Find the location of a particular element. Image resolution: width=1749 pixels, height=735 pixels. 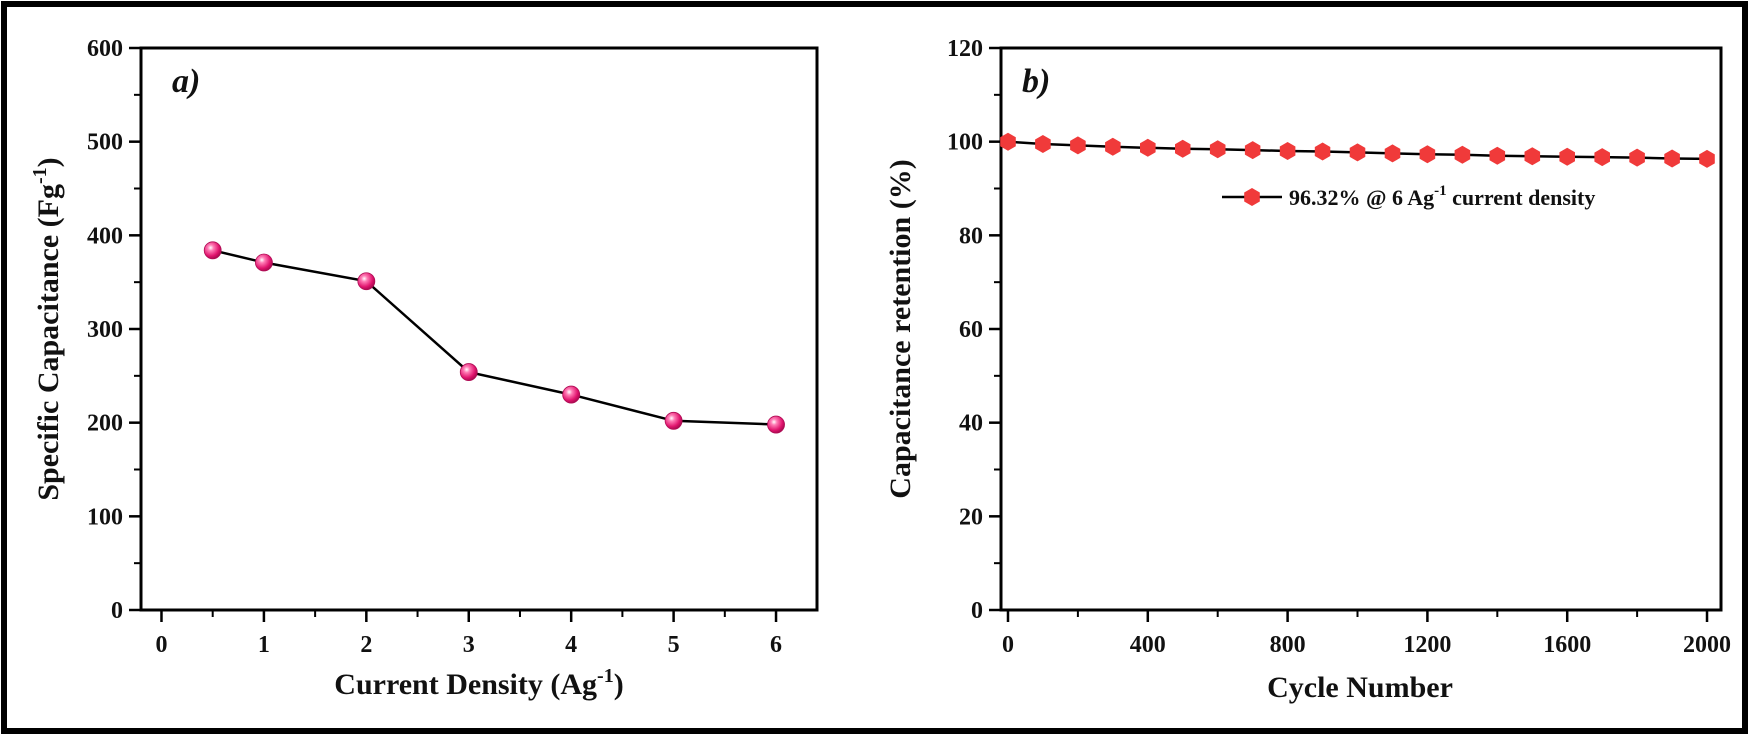

panel-a-y-tick-label: 300 is located at coordinates (105, 330).